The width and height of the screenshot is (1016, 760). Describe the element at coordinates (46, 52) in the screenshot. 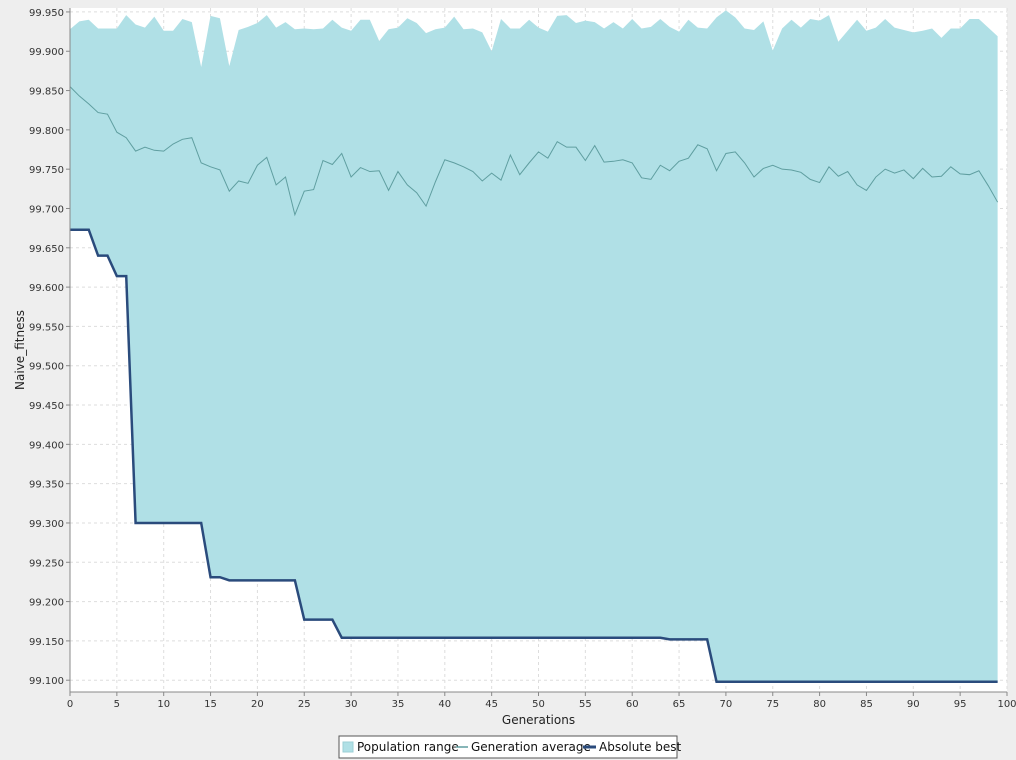

I see `y-tick-label: 99.900` at that location.